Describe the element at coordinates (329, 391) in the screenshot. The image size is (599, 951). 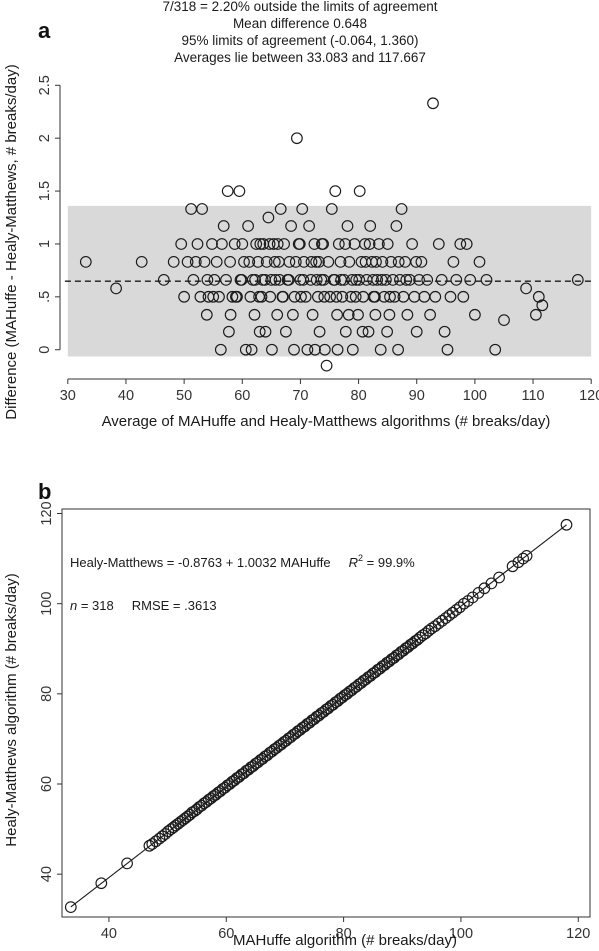
I see `x-ticks: 30 40 50 60 70 80 90 100 110 120` at that location.